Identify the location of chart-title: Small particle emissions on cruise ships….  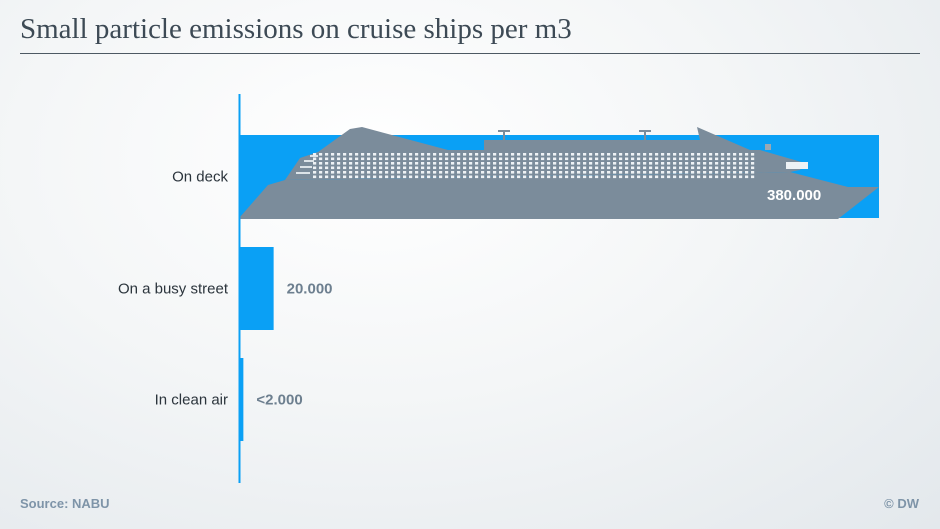
(296, 29).